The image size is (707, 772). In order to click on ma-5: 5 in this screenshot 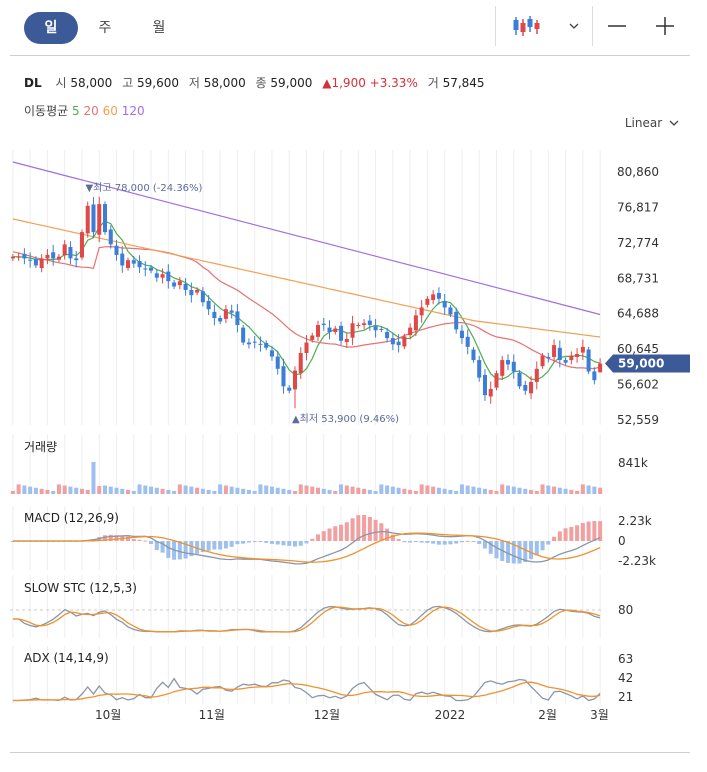, I will do `click(76, 111)`.